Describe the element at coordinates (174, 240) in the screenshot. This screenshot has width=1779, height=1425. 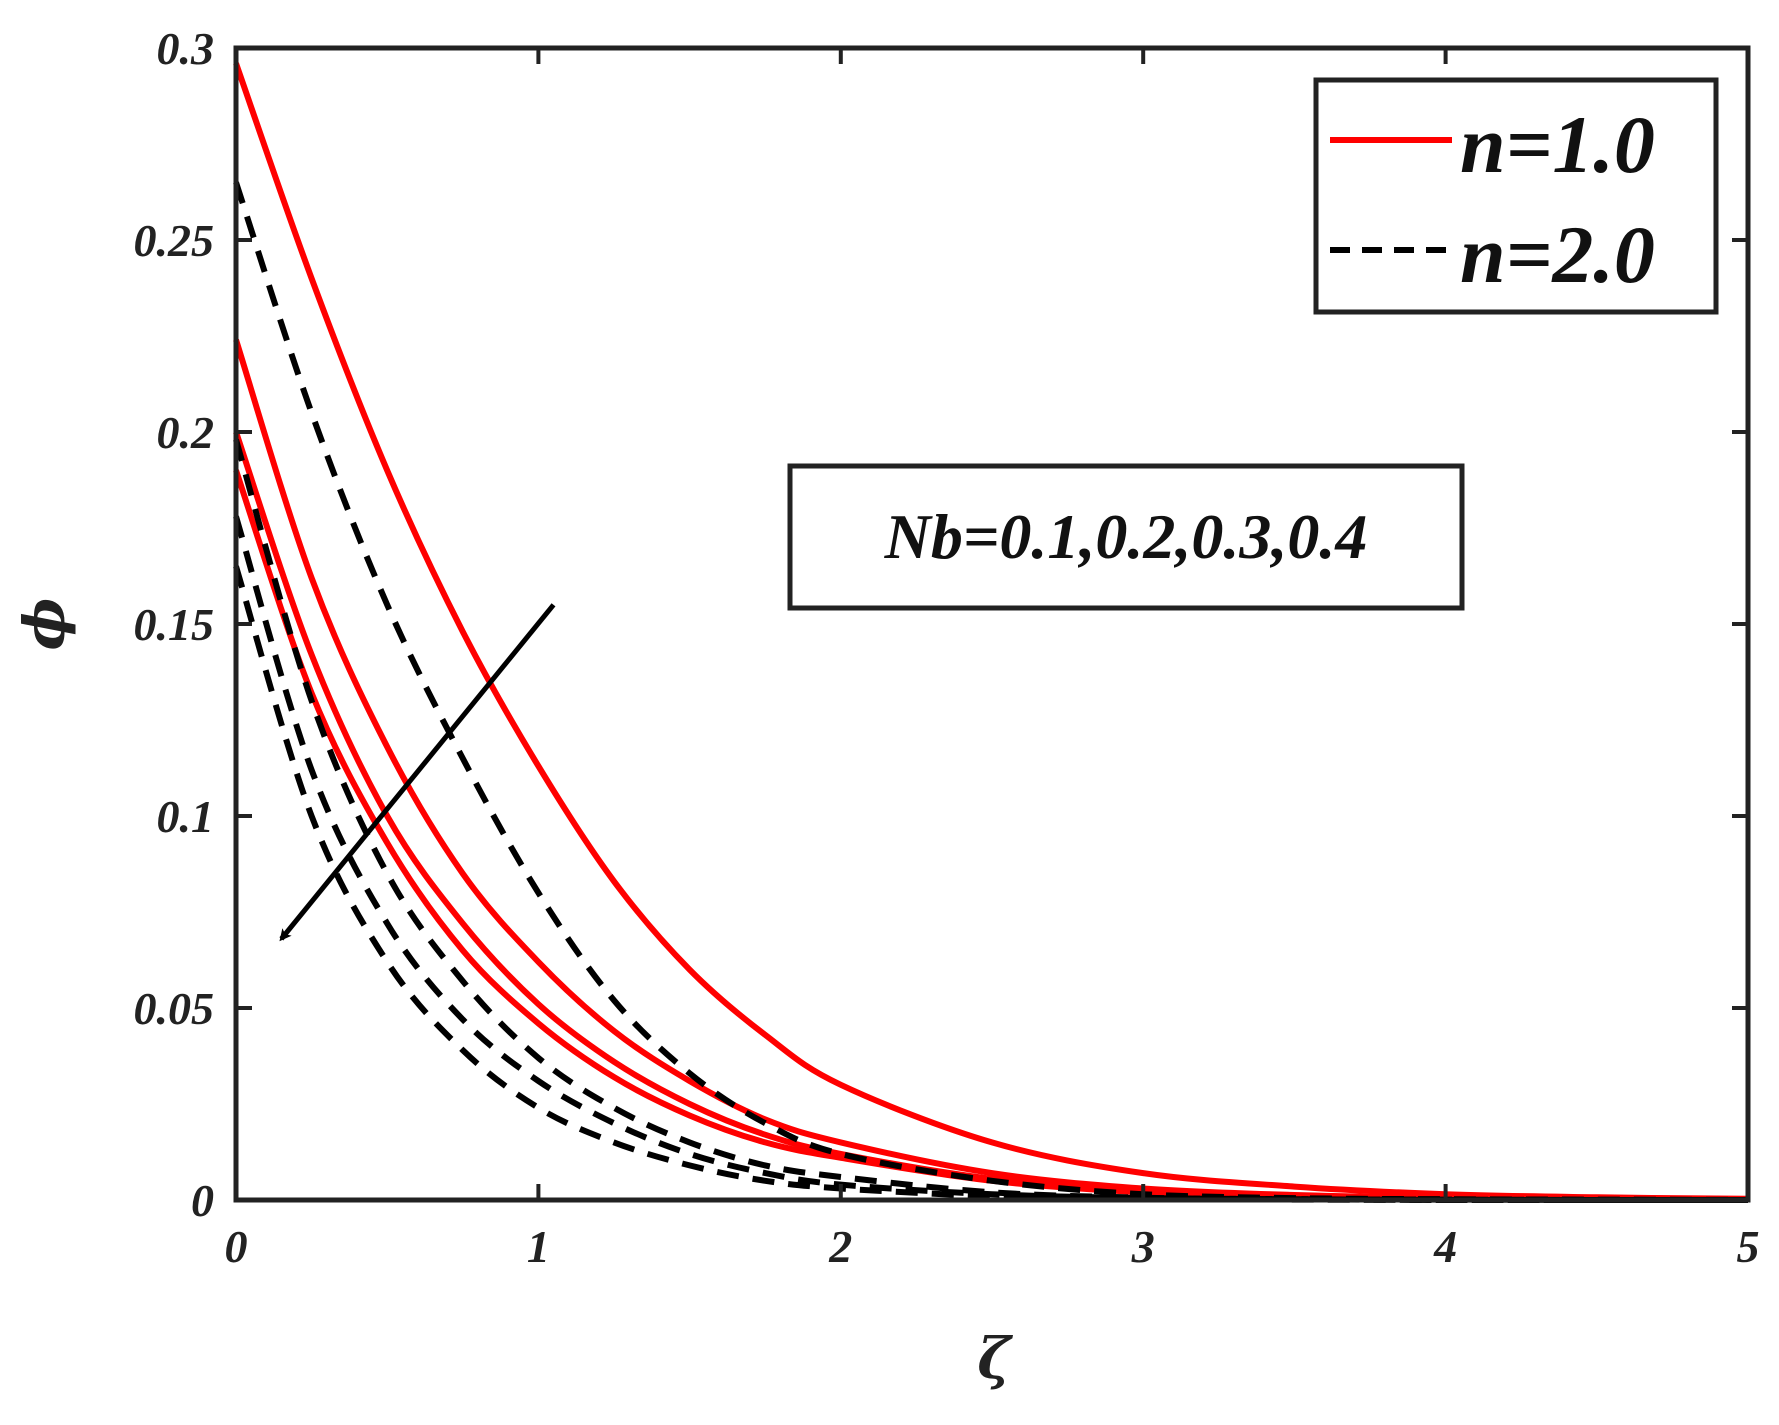
I see `y-tick-label: 0.25` at that location.